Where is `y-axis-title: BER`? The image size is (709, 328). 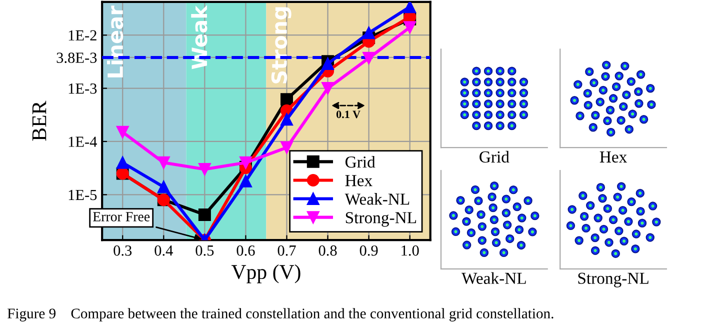
y-axis-title: BER is located at coordinates (39, 120).